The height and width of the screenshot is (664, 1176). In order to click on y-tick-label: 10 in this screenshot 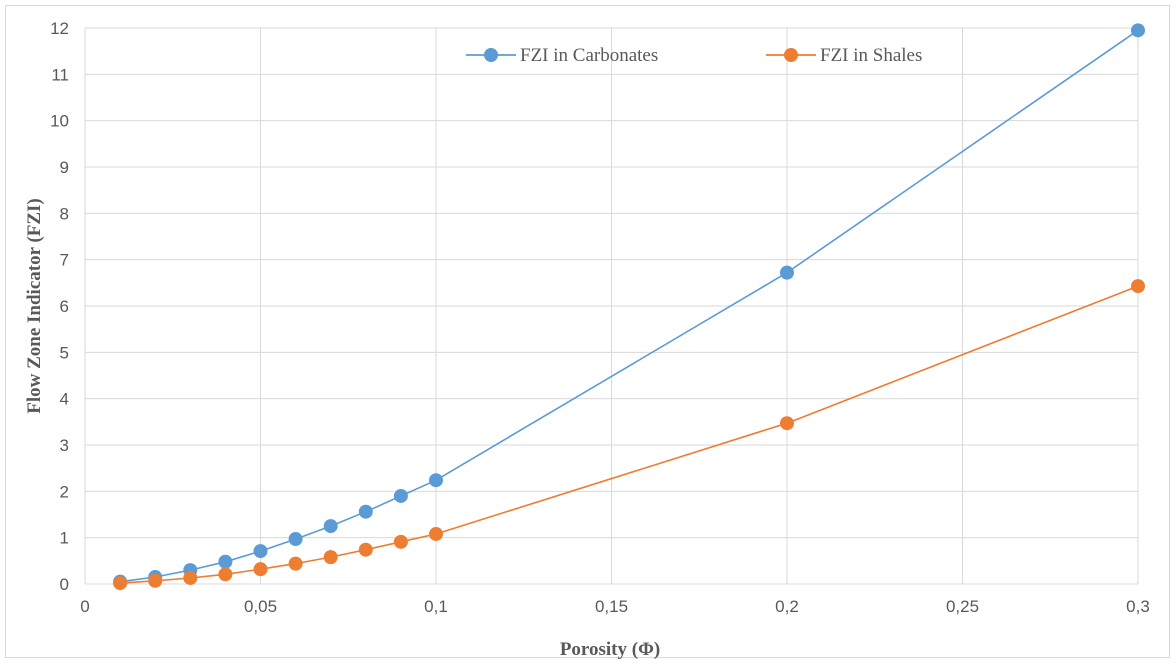, I will do `click(59, 121)`.